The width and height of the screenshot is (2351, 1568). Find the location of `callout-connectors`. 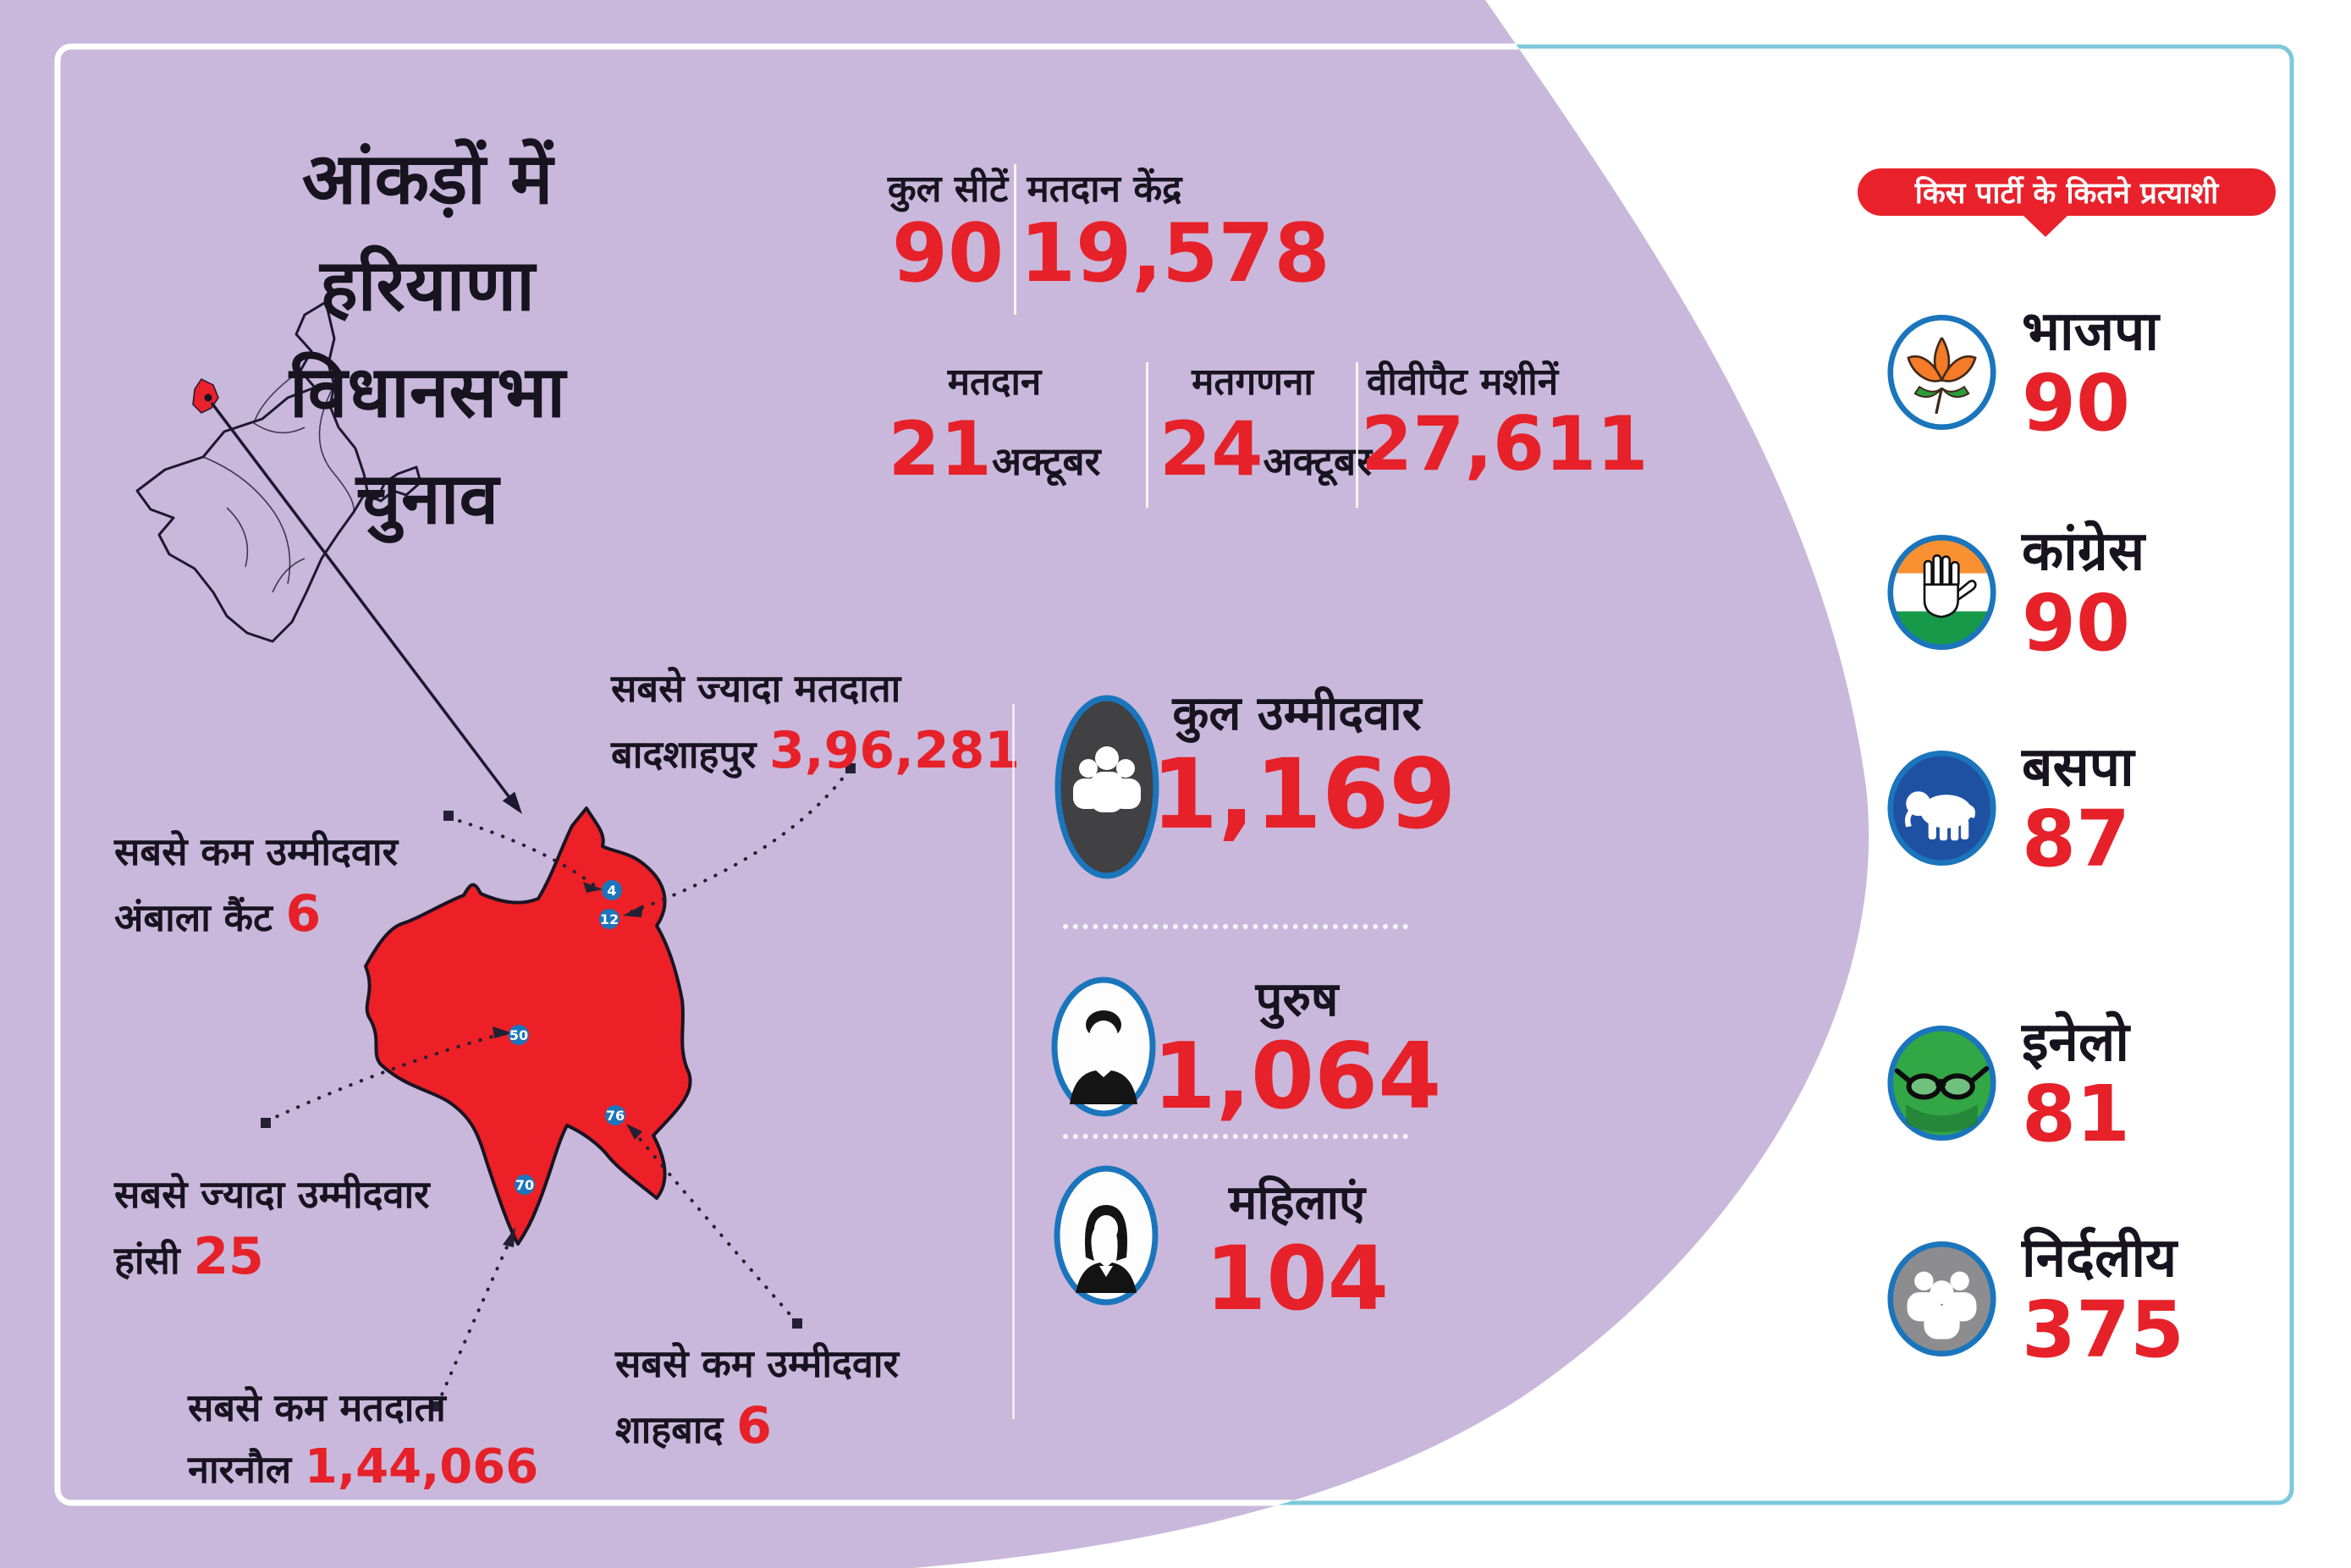

callout-connectors is located at coordinates (558, 1087).